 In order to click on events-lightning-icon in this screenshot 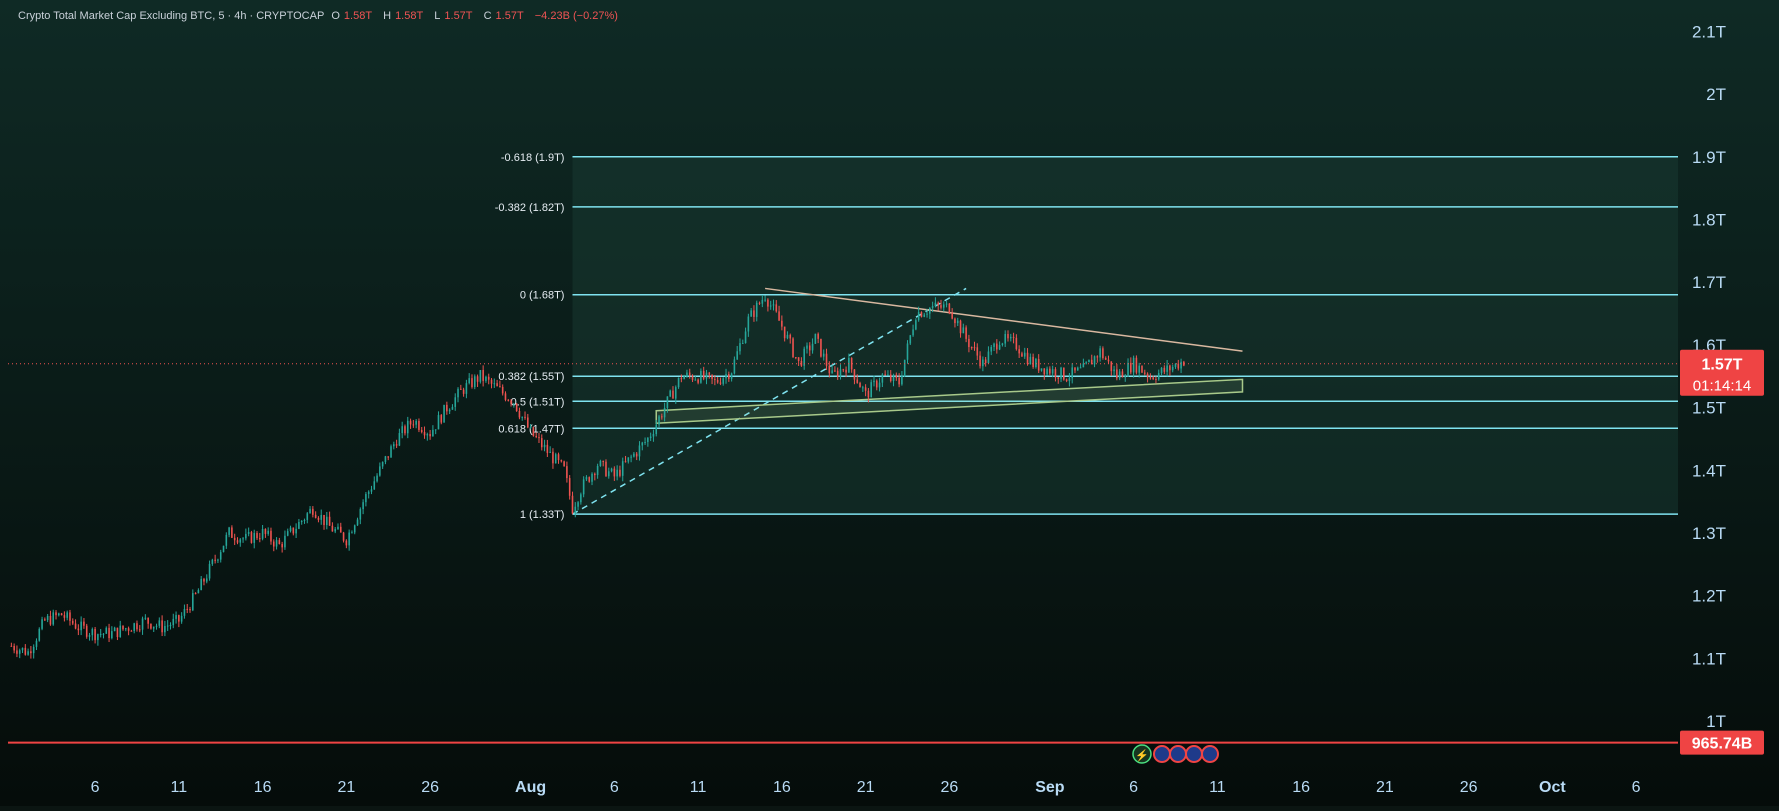, I will do `click(1142, 754)`.